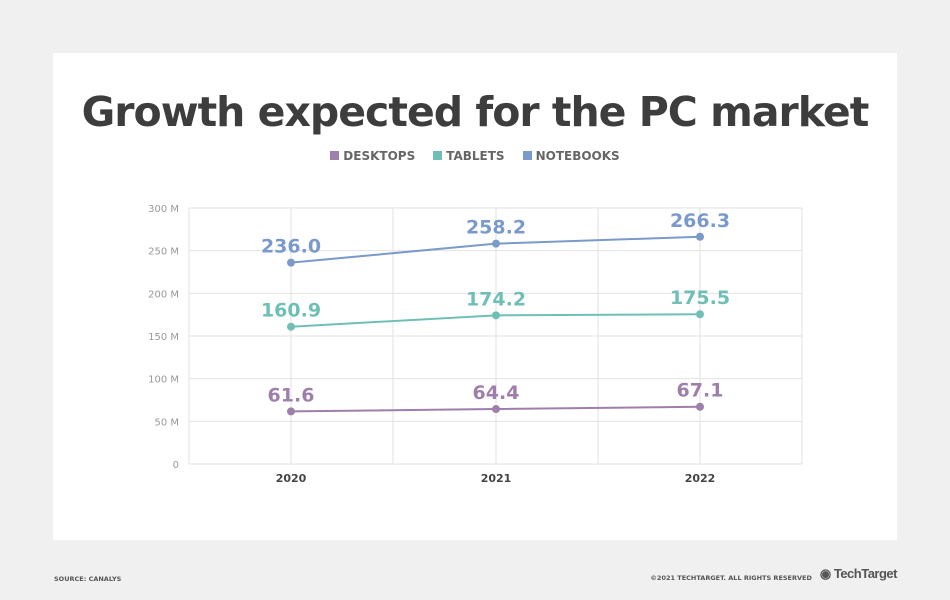 This screenshot has width=950, height=600. Describe the element at coordinates (291, 311) in the screenshot. I see `data-label: 160.9` at that location.